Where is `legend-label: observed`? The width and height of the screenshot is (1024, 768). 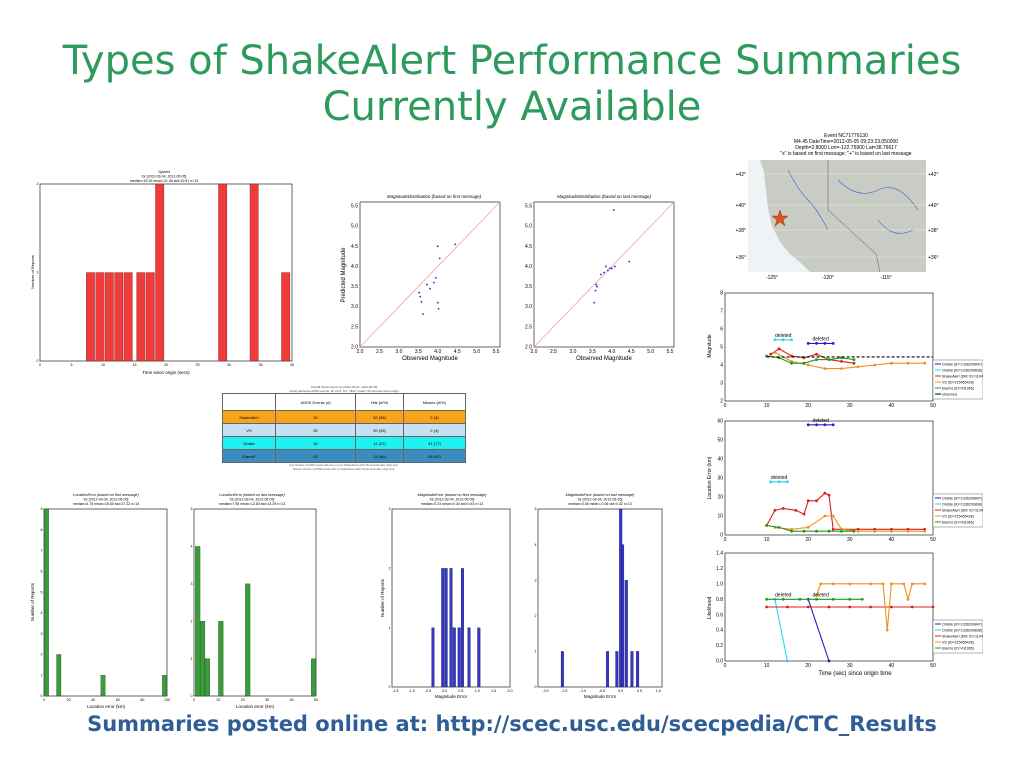
legend-label: observed is located at coordinates (949, 395).